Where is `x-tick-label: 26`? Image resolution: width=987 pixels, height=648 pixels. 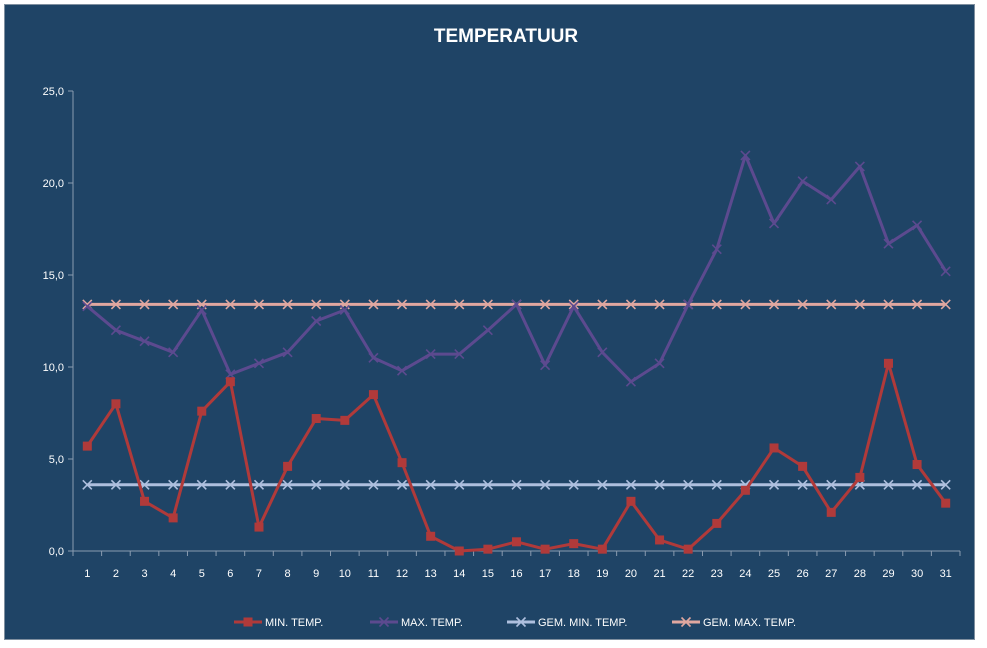 x-tick-label: 26 is located at coordinates (803, 574).